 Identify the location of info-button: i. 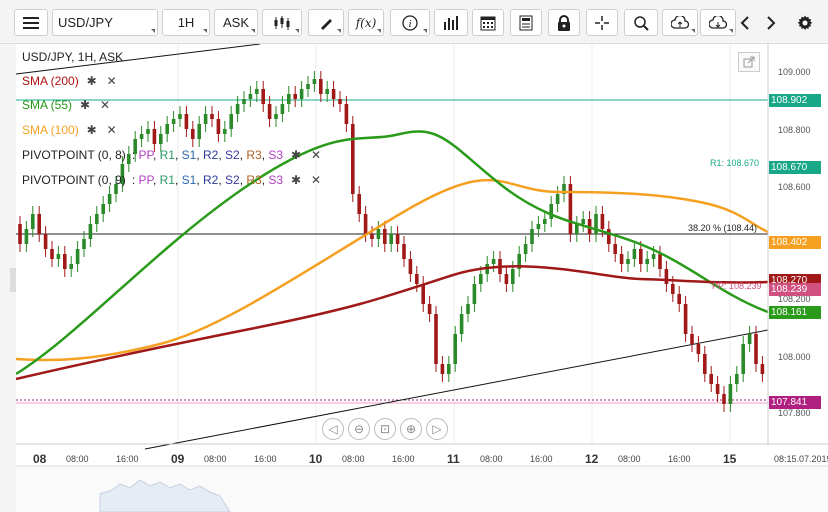
(410, 22).